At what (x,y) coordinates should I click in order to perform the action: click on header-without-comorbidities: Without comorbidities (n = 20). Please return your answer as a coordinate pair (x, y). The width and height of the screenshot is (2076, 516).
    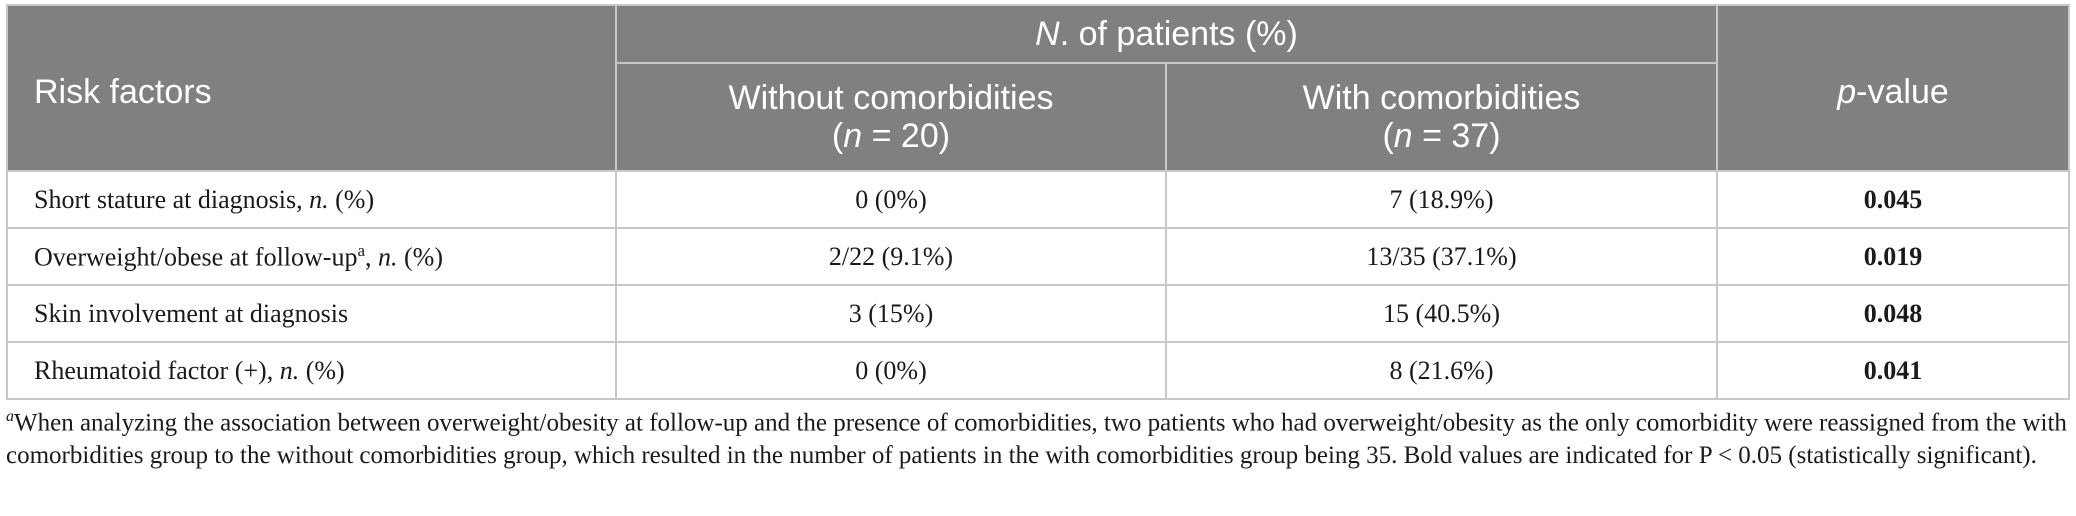
    Looking at the image, I should click on (891, 117).